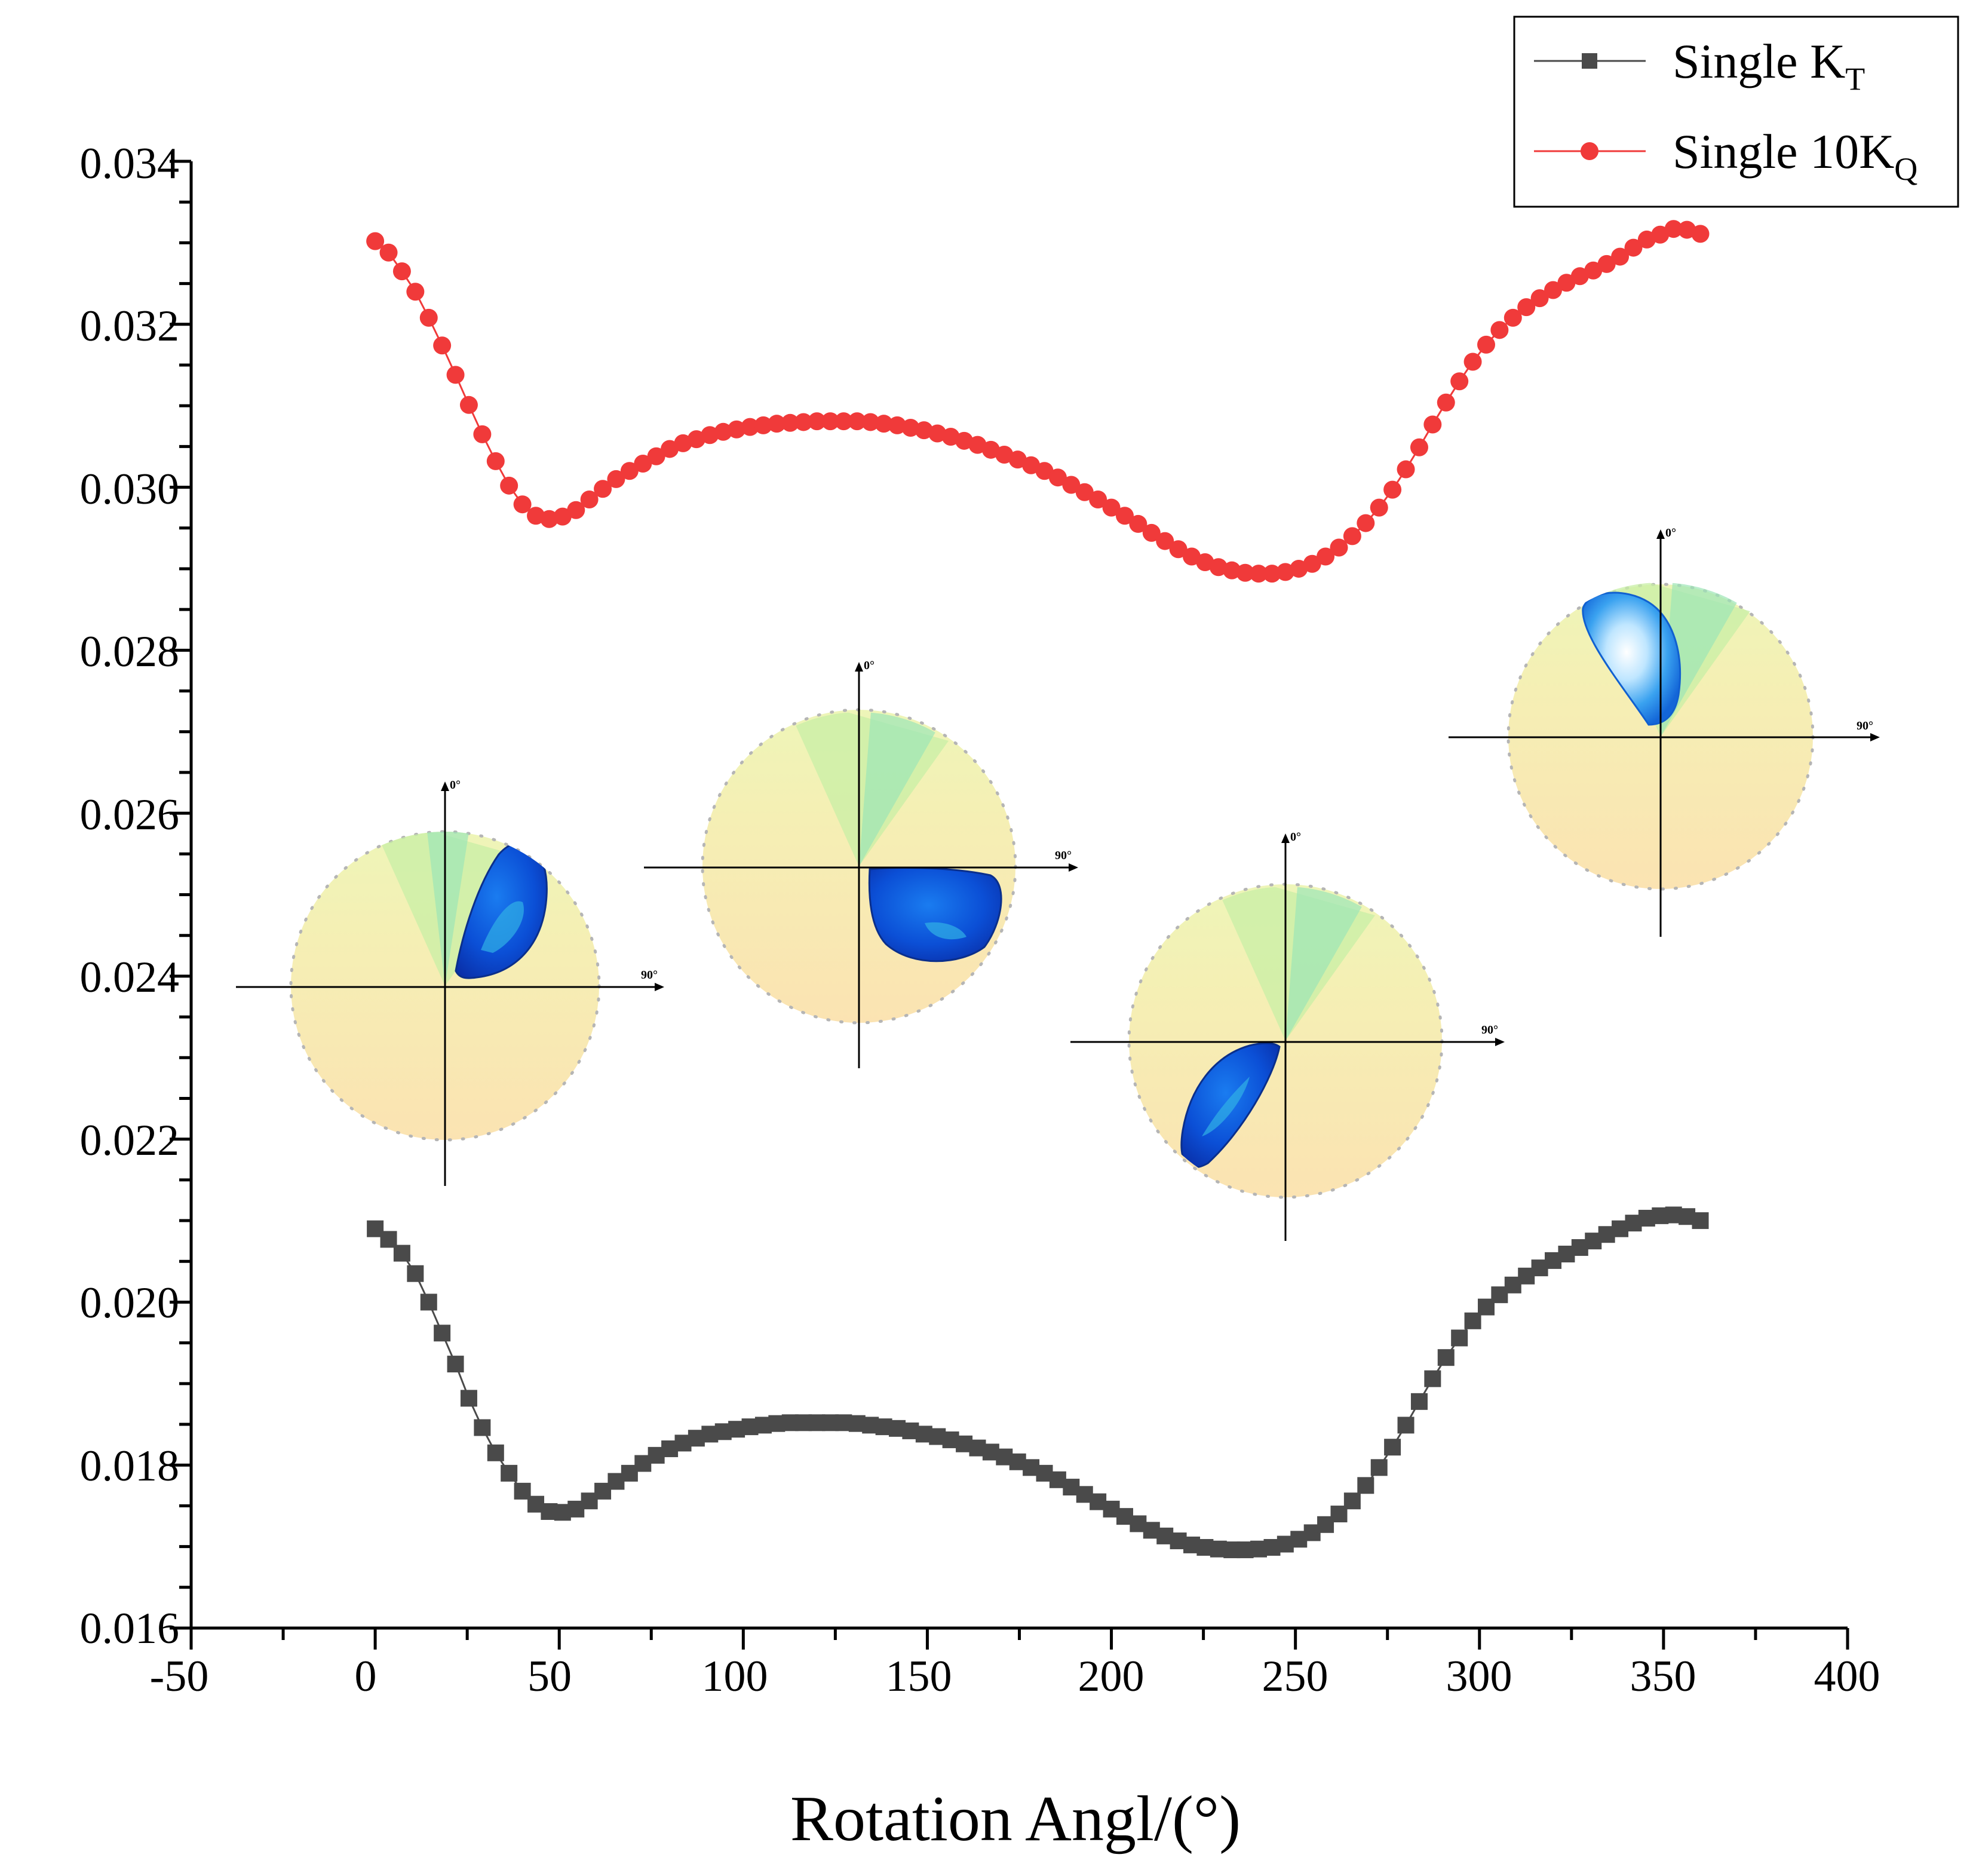 This screenshot has height=1876, width=1976. I want to click on y-tick-label: 0.022, so click(130, 1140).